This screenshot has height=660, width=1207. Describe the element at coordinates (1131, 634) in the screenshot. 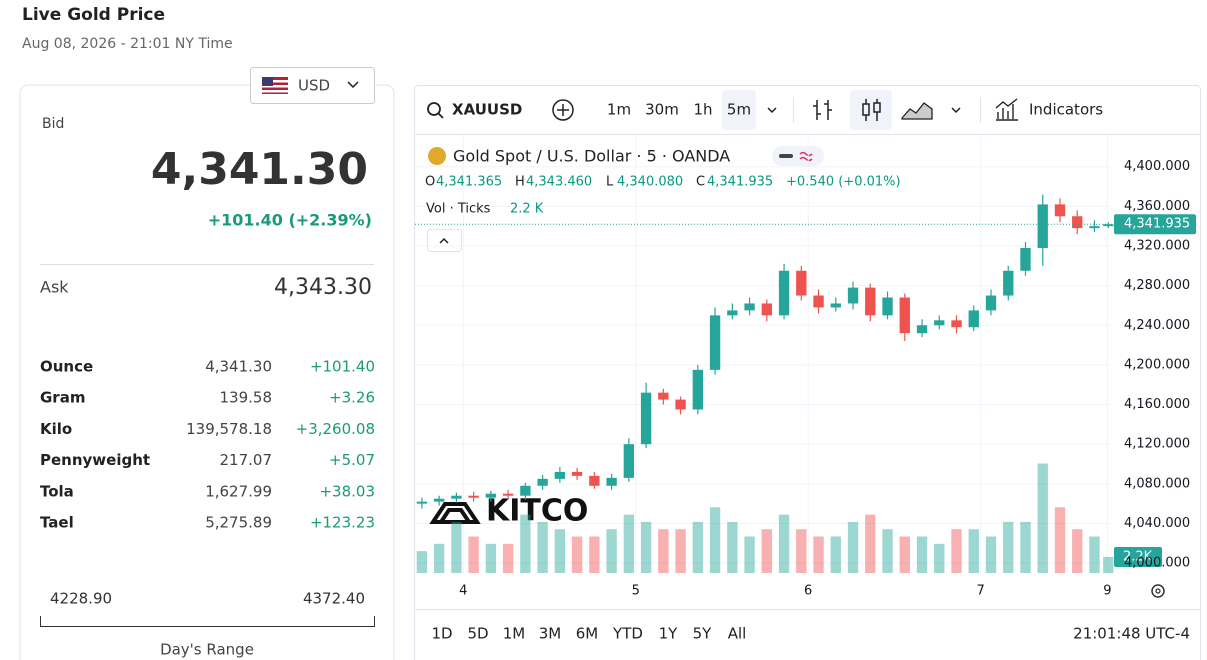

I see `clock: 21:01:48 UTC-4` at that location.